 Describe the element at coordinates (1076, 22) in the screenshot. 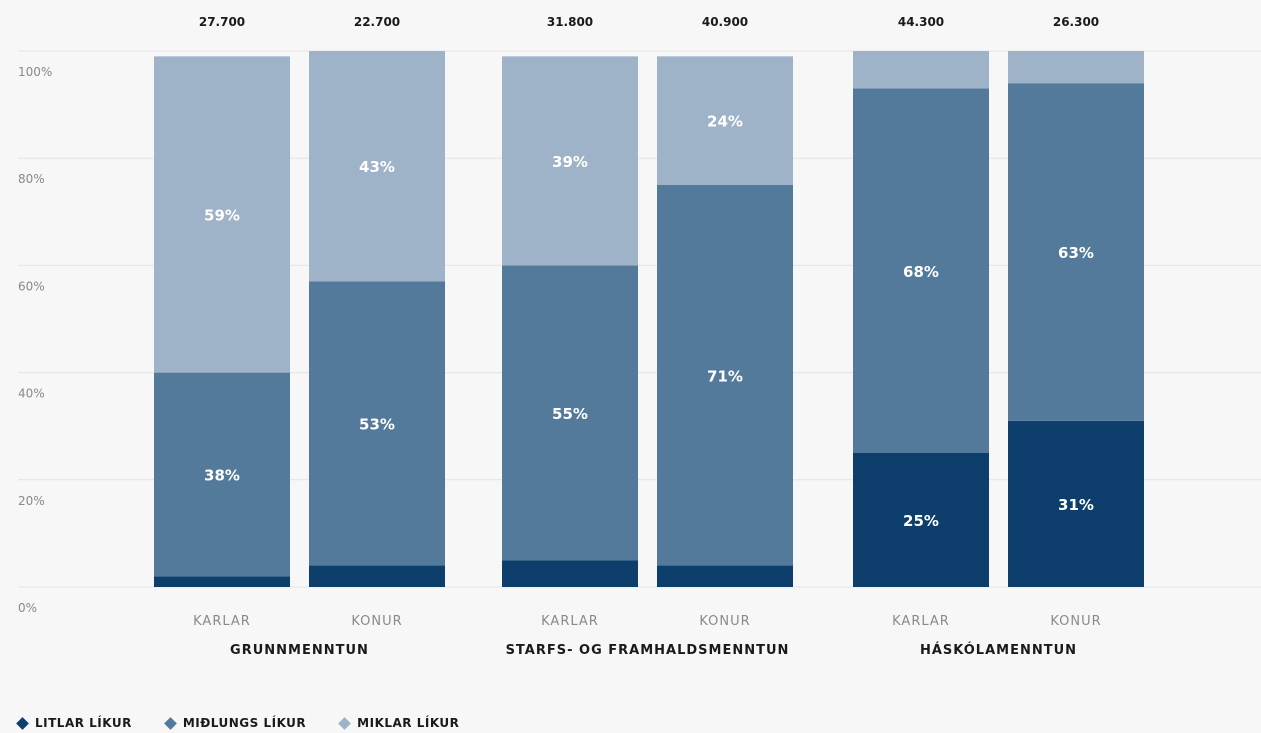

I see `bar-total-label: 26.300` at that location.